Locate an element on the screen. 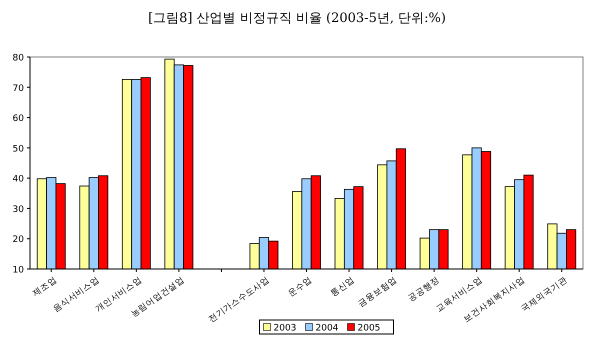 The height and width of the screenshot is (344, 595). y-tick-label: 40 is located at coordinates (18, 179).